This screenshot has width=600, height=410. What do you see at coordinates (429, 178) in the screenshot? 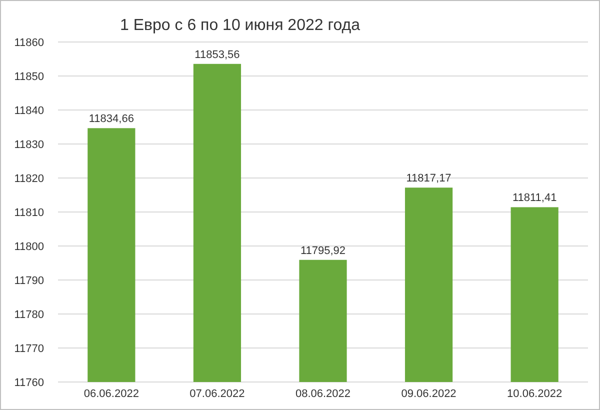
I see `data-label: 11817,17` at bounding box center [429, 178].